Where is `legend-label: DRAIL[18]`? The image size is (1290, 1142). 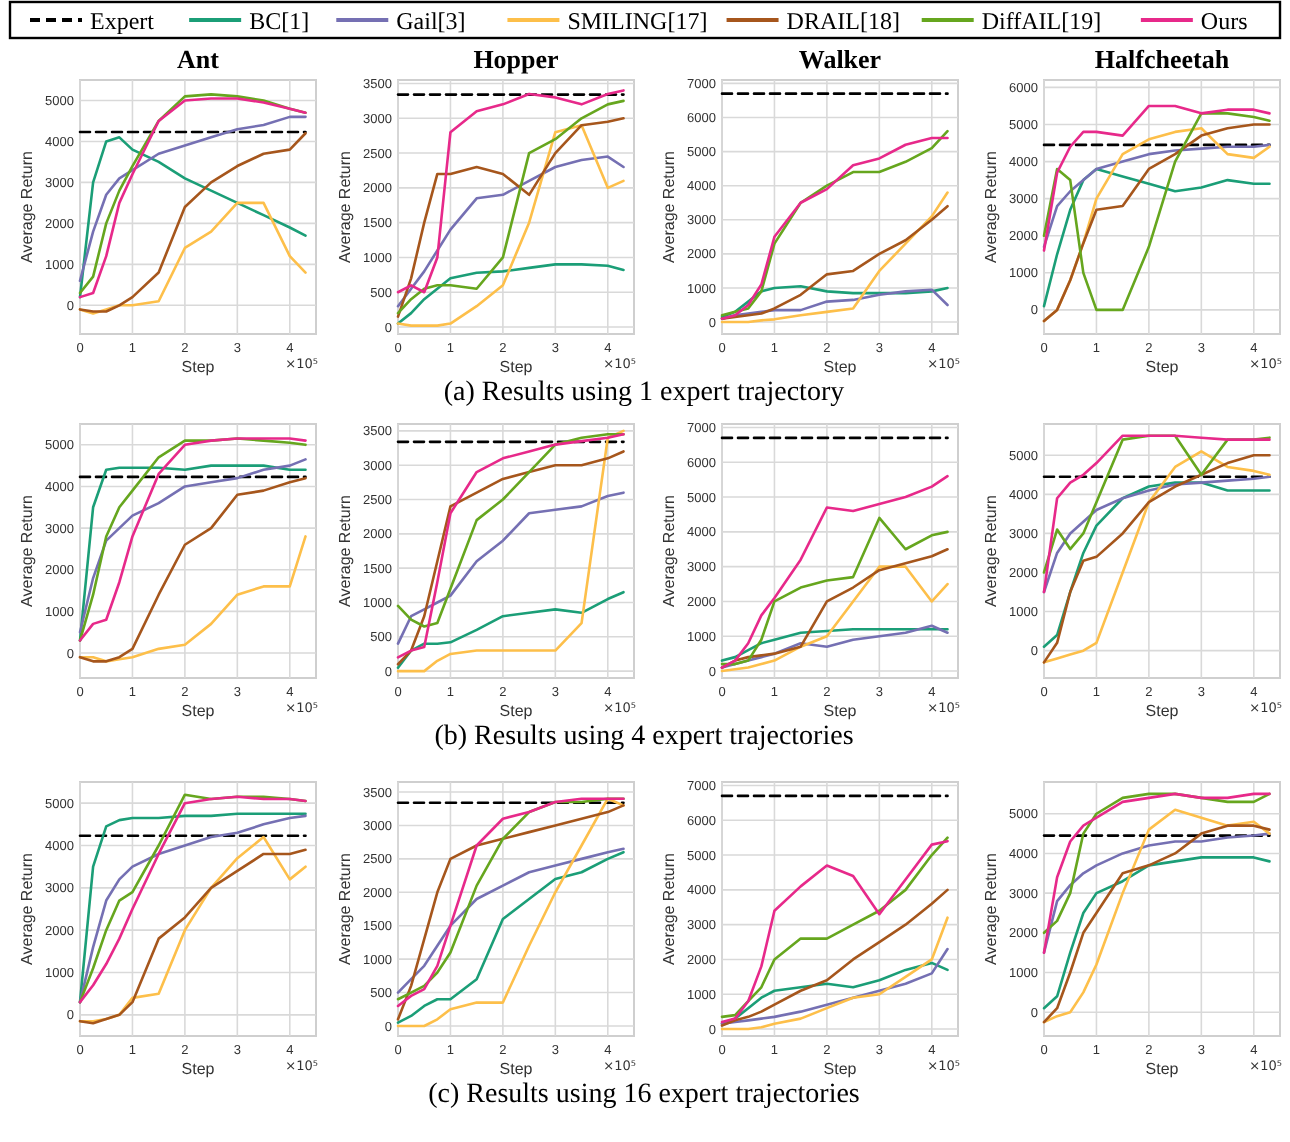 legend-label: DRAIL[18] is located at coordinates (843, 21).